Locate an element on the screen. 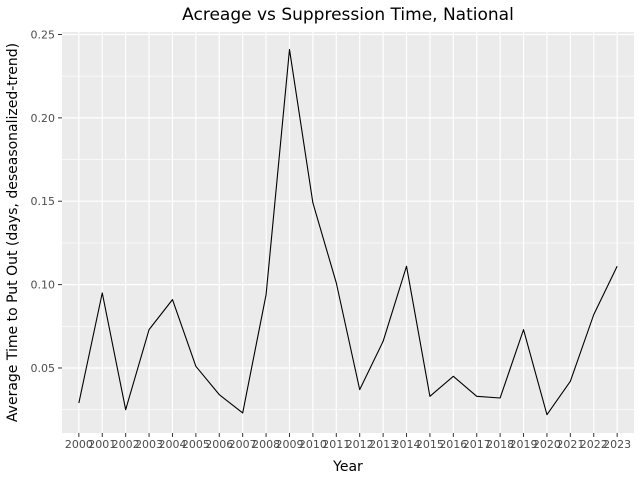 The image size is (640, 480). x-tick-label: 2013 is located at coordinates (383, 444).